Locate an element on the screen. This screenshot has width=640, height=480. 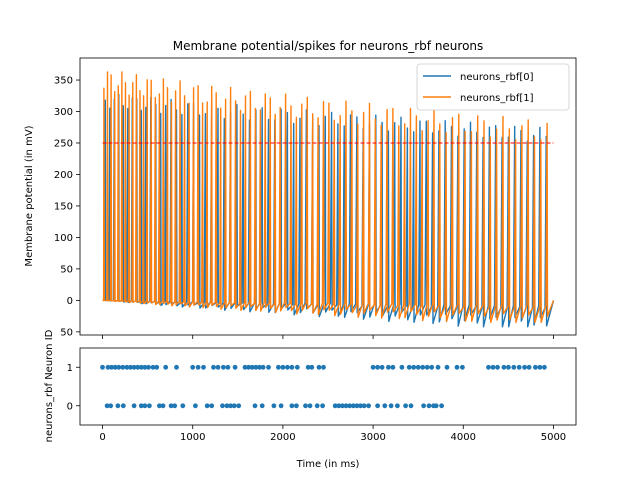
potential-y-tick-label-1: 0 is located at coordinates (70, 301).